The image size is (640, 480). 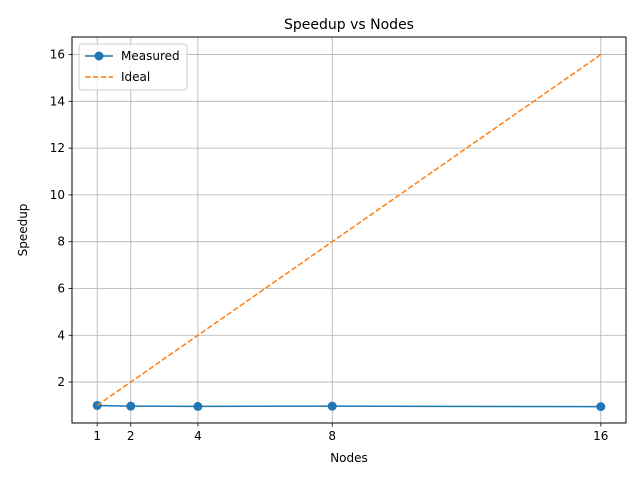 I want to click on y-tick-label: 6, so click(x=61, y=288).